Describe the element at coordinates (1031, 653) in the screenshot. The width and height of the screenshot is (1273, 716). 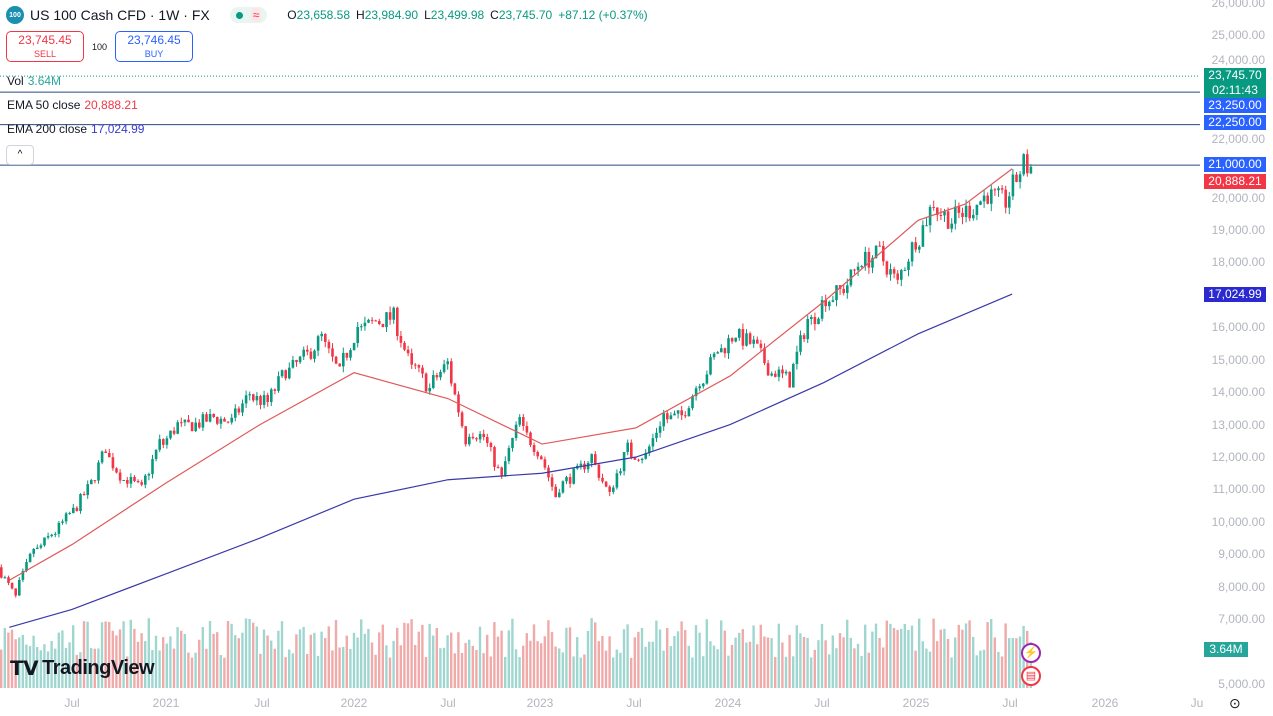
I see `event-lightning-icon: ⚡` at that location.